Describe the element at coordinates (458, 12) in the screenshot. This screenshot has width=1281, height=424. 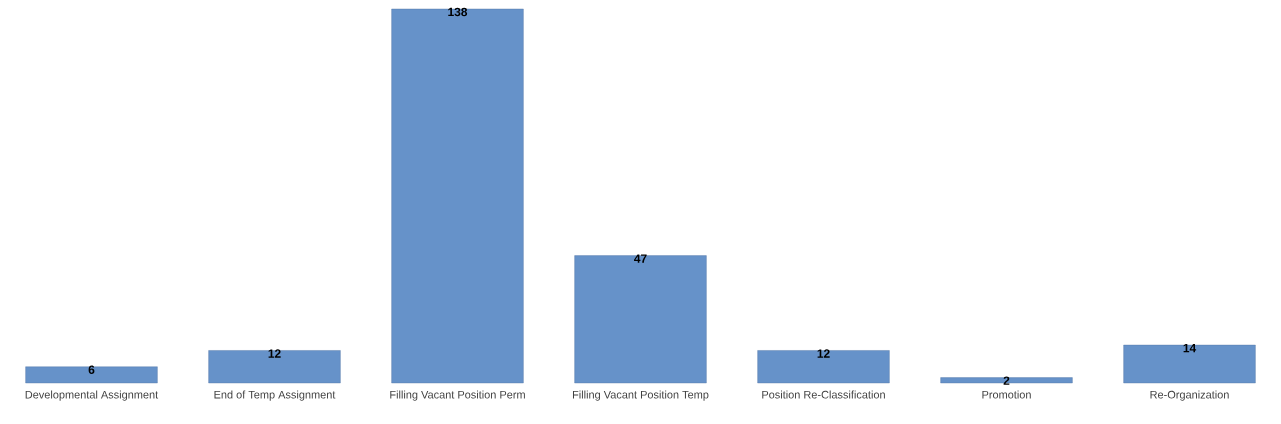
I see `data-label: 138` at that location.